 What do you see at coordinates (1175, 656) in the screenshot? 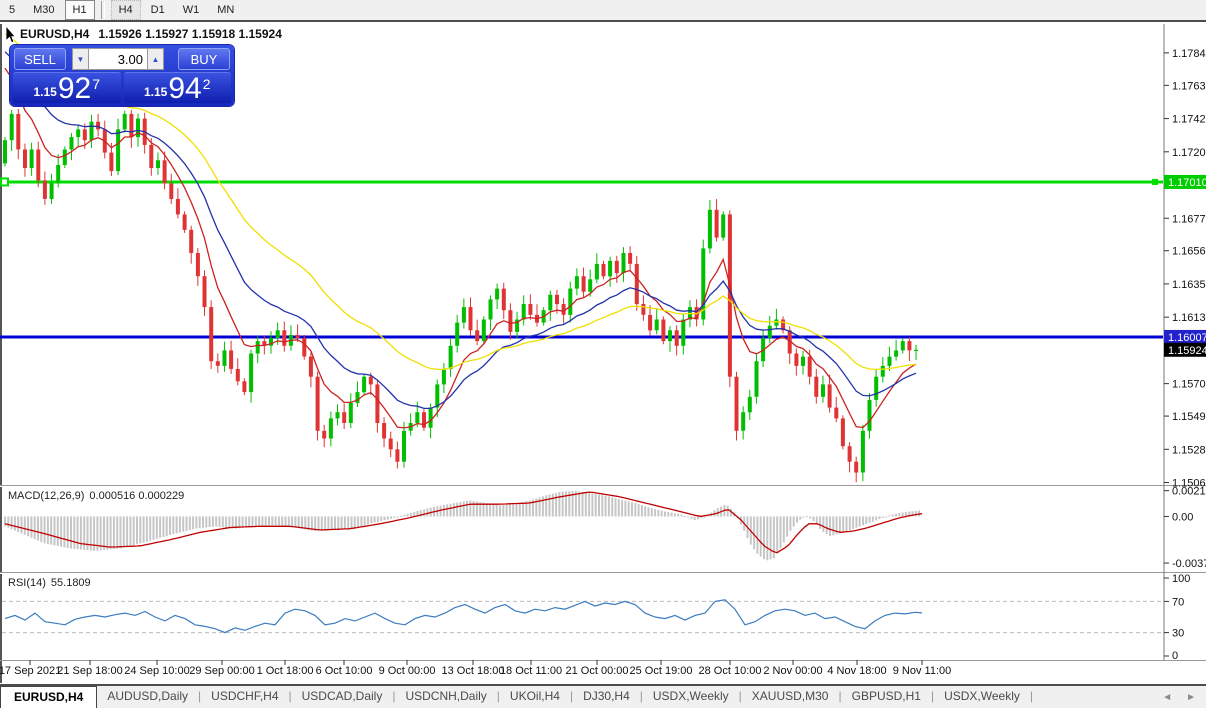
I see `rsi-tick-label: 0` at bounding box center [1175, 656].